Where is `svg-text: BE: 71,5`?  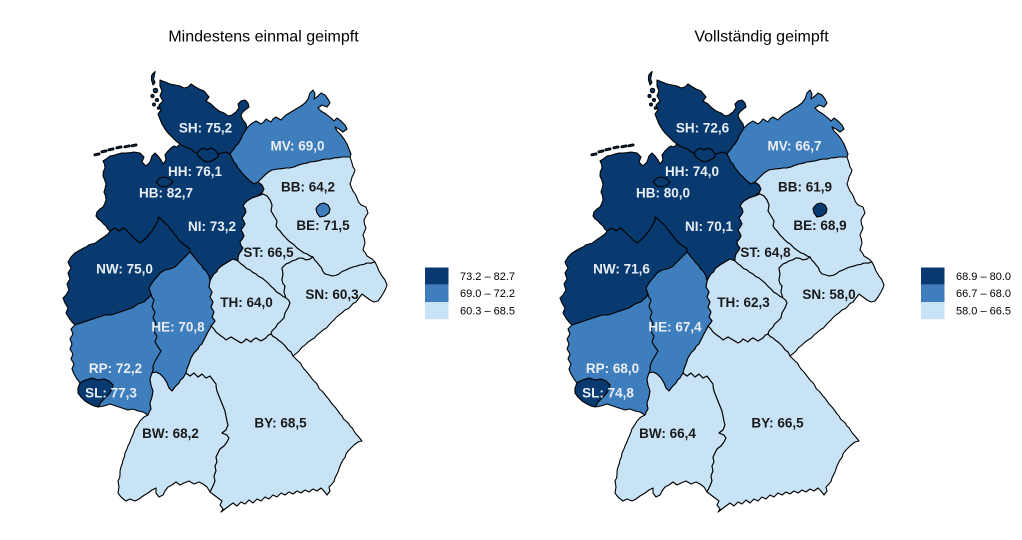 svg-text: BE: 71,5 is located at coordinates (323, 225).